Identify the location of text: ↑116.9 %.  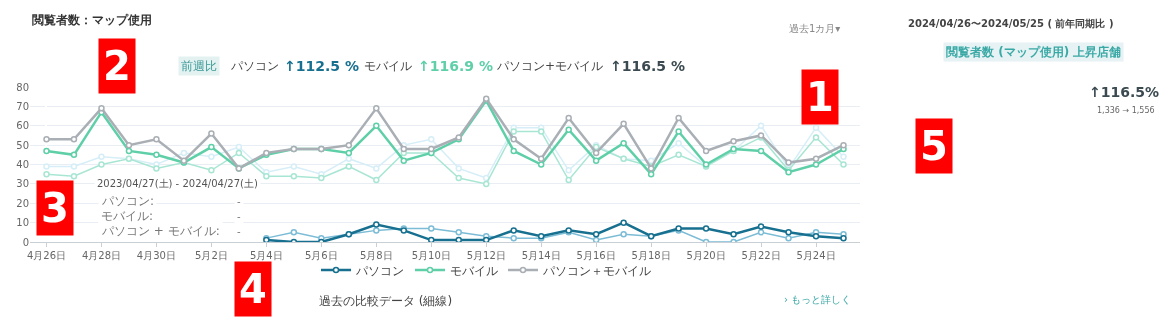
(455, 66).